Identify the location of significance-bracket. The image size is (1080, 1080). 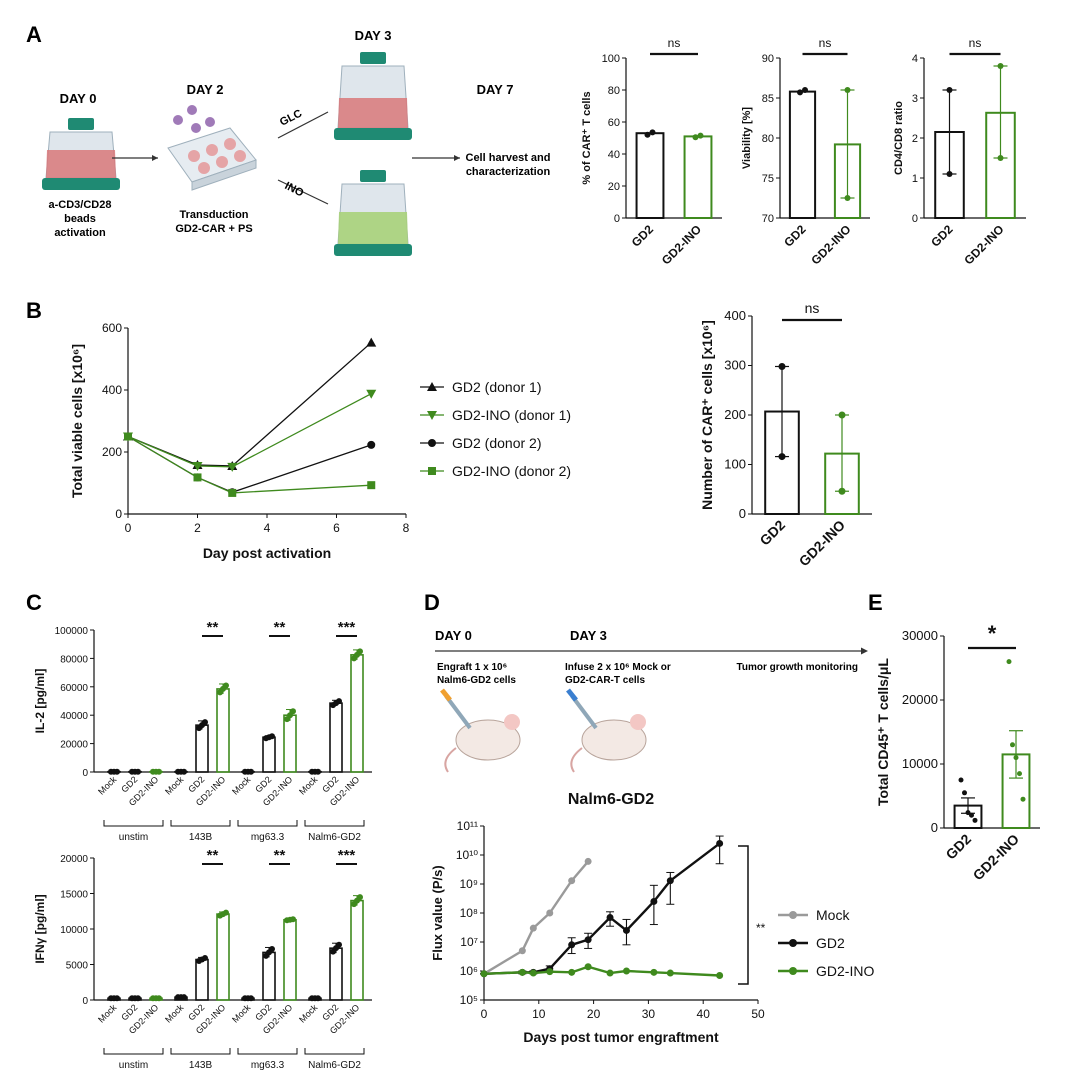
(743, 915).